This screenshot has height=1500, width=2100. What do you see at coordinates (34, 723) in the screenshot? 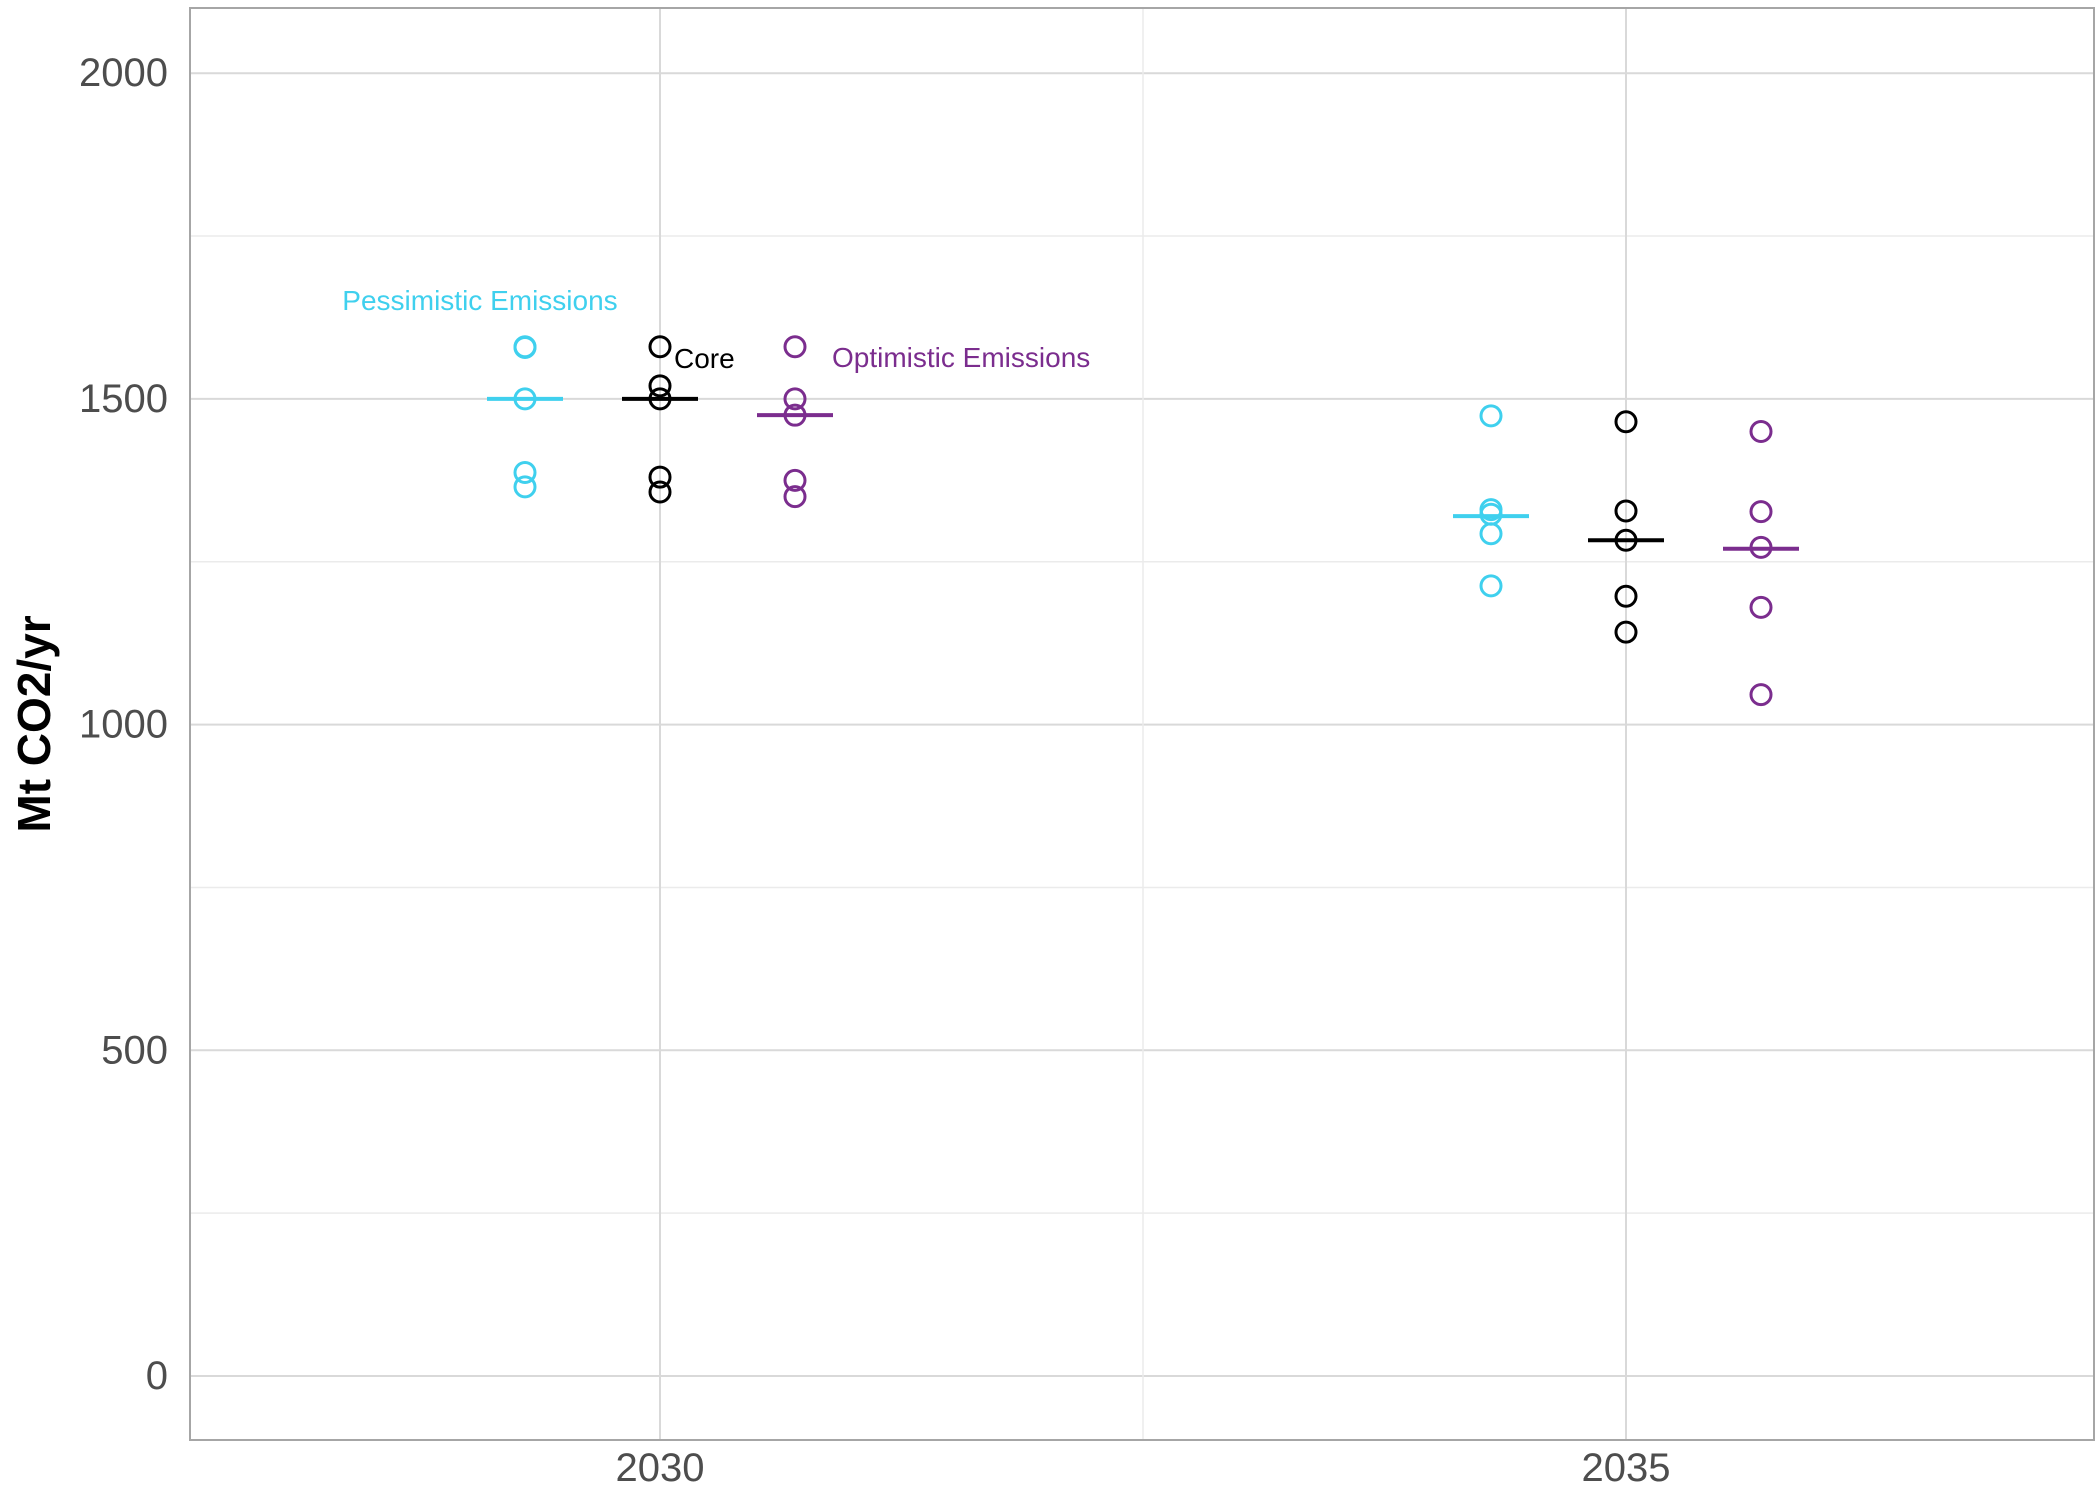
I see `y-axis-title: Mt CO2/yr` at bounding box center [34, 723].